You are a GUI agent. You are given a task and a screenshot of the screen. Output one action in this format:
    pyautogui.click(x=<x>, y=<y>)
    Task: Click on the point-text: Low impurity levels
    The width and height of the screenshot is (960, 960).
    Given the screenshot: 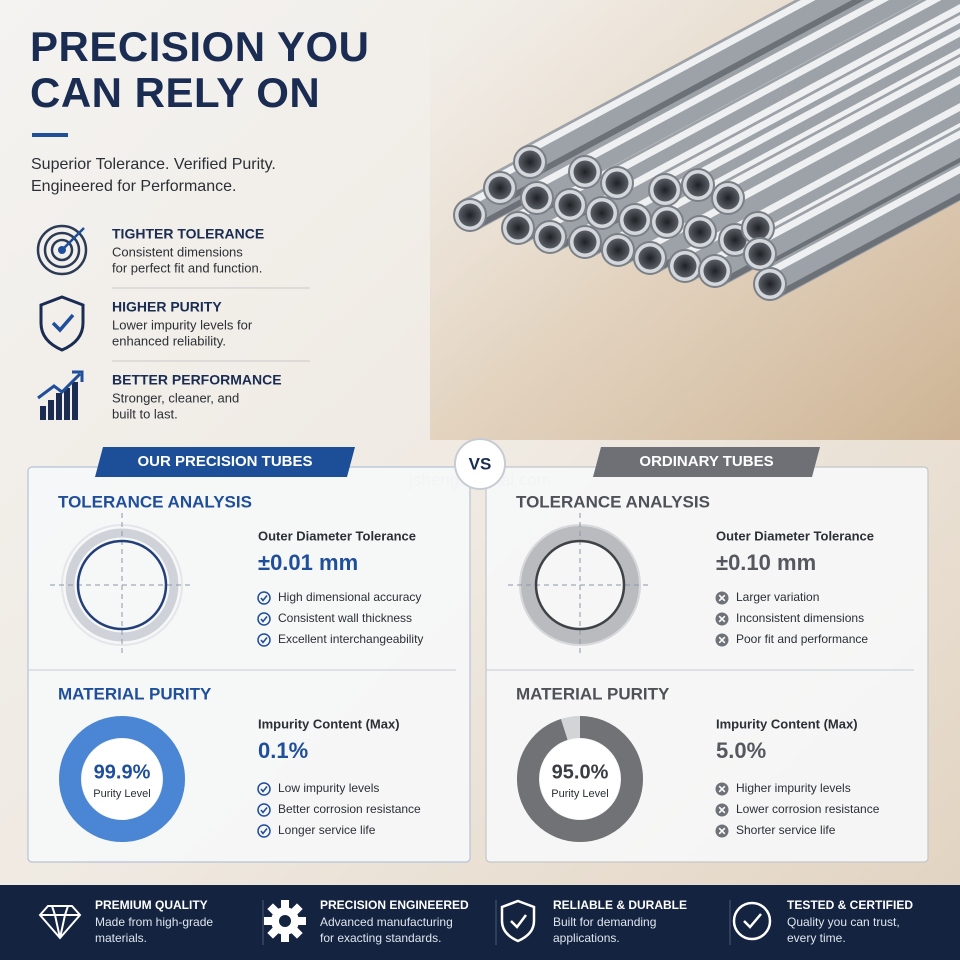 What is the action you would take?
    pyautogui.click(x=328, y=788)
    